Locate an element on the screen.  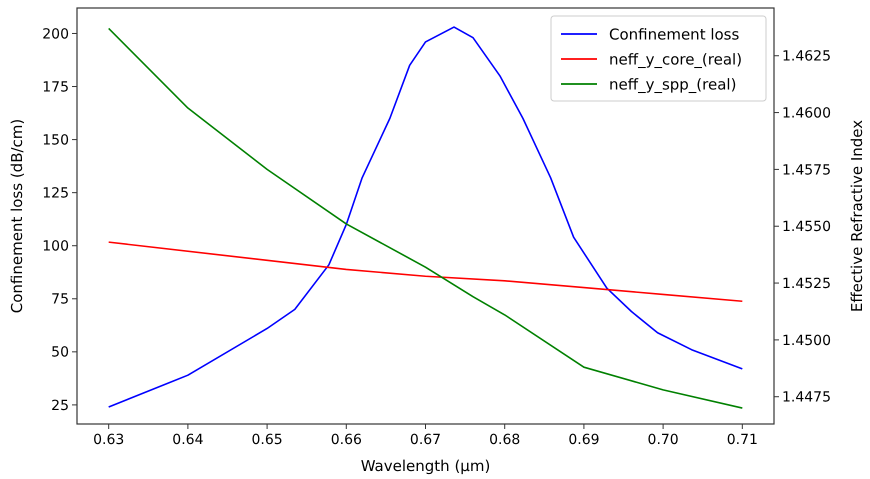
y-tick-label: 125 is located at coordinates (55, 194).